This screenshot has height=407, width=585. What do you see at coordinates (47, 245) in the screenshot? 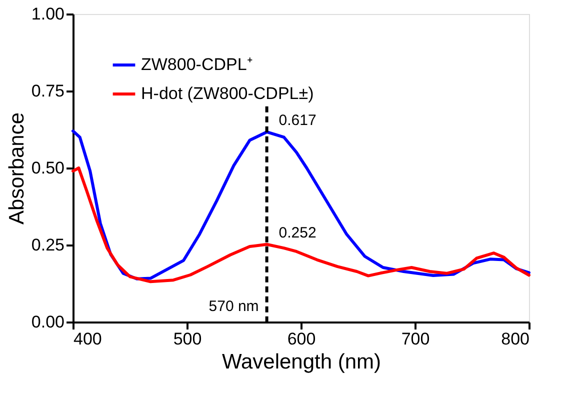
I see `y-tick-label: 0.25` at bounding box center [47, 245].